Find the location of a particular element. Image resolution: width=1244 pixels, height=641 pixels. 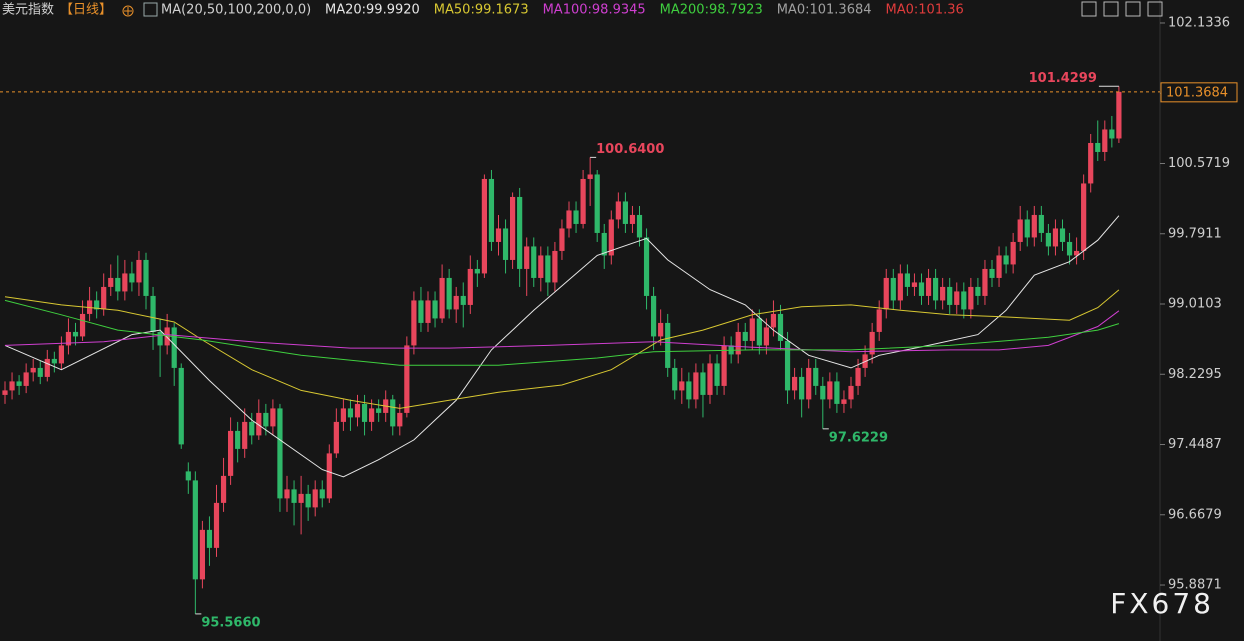

y-tick-label: 99.7911 is located at coordinates (1195, 233).